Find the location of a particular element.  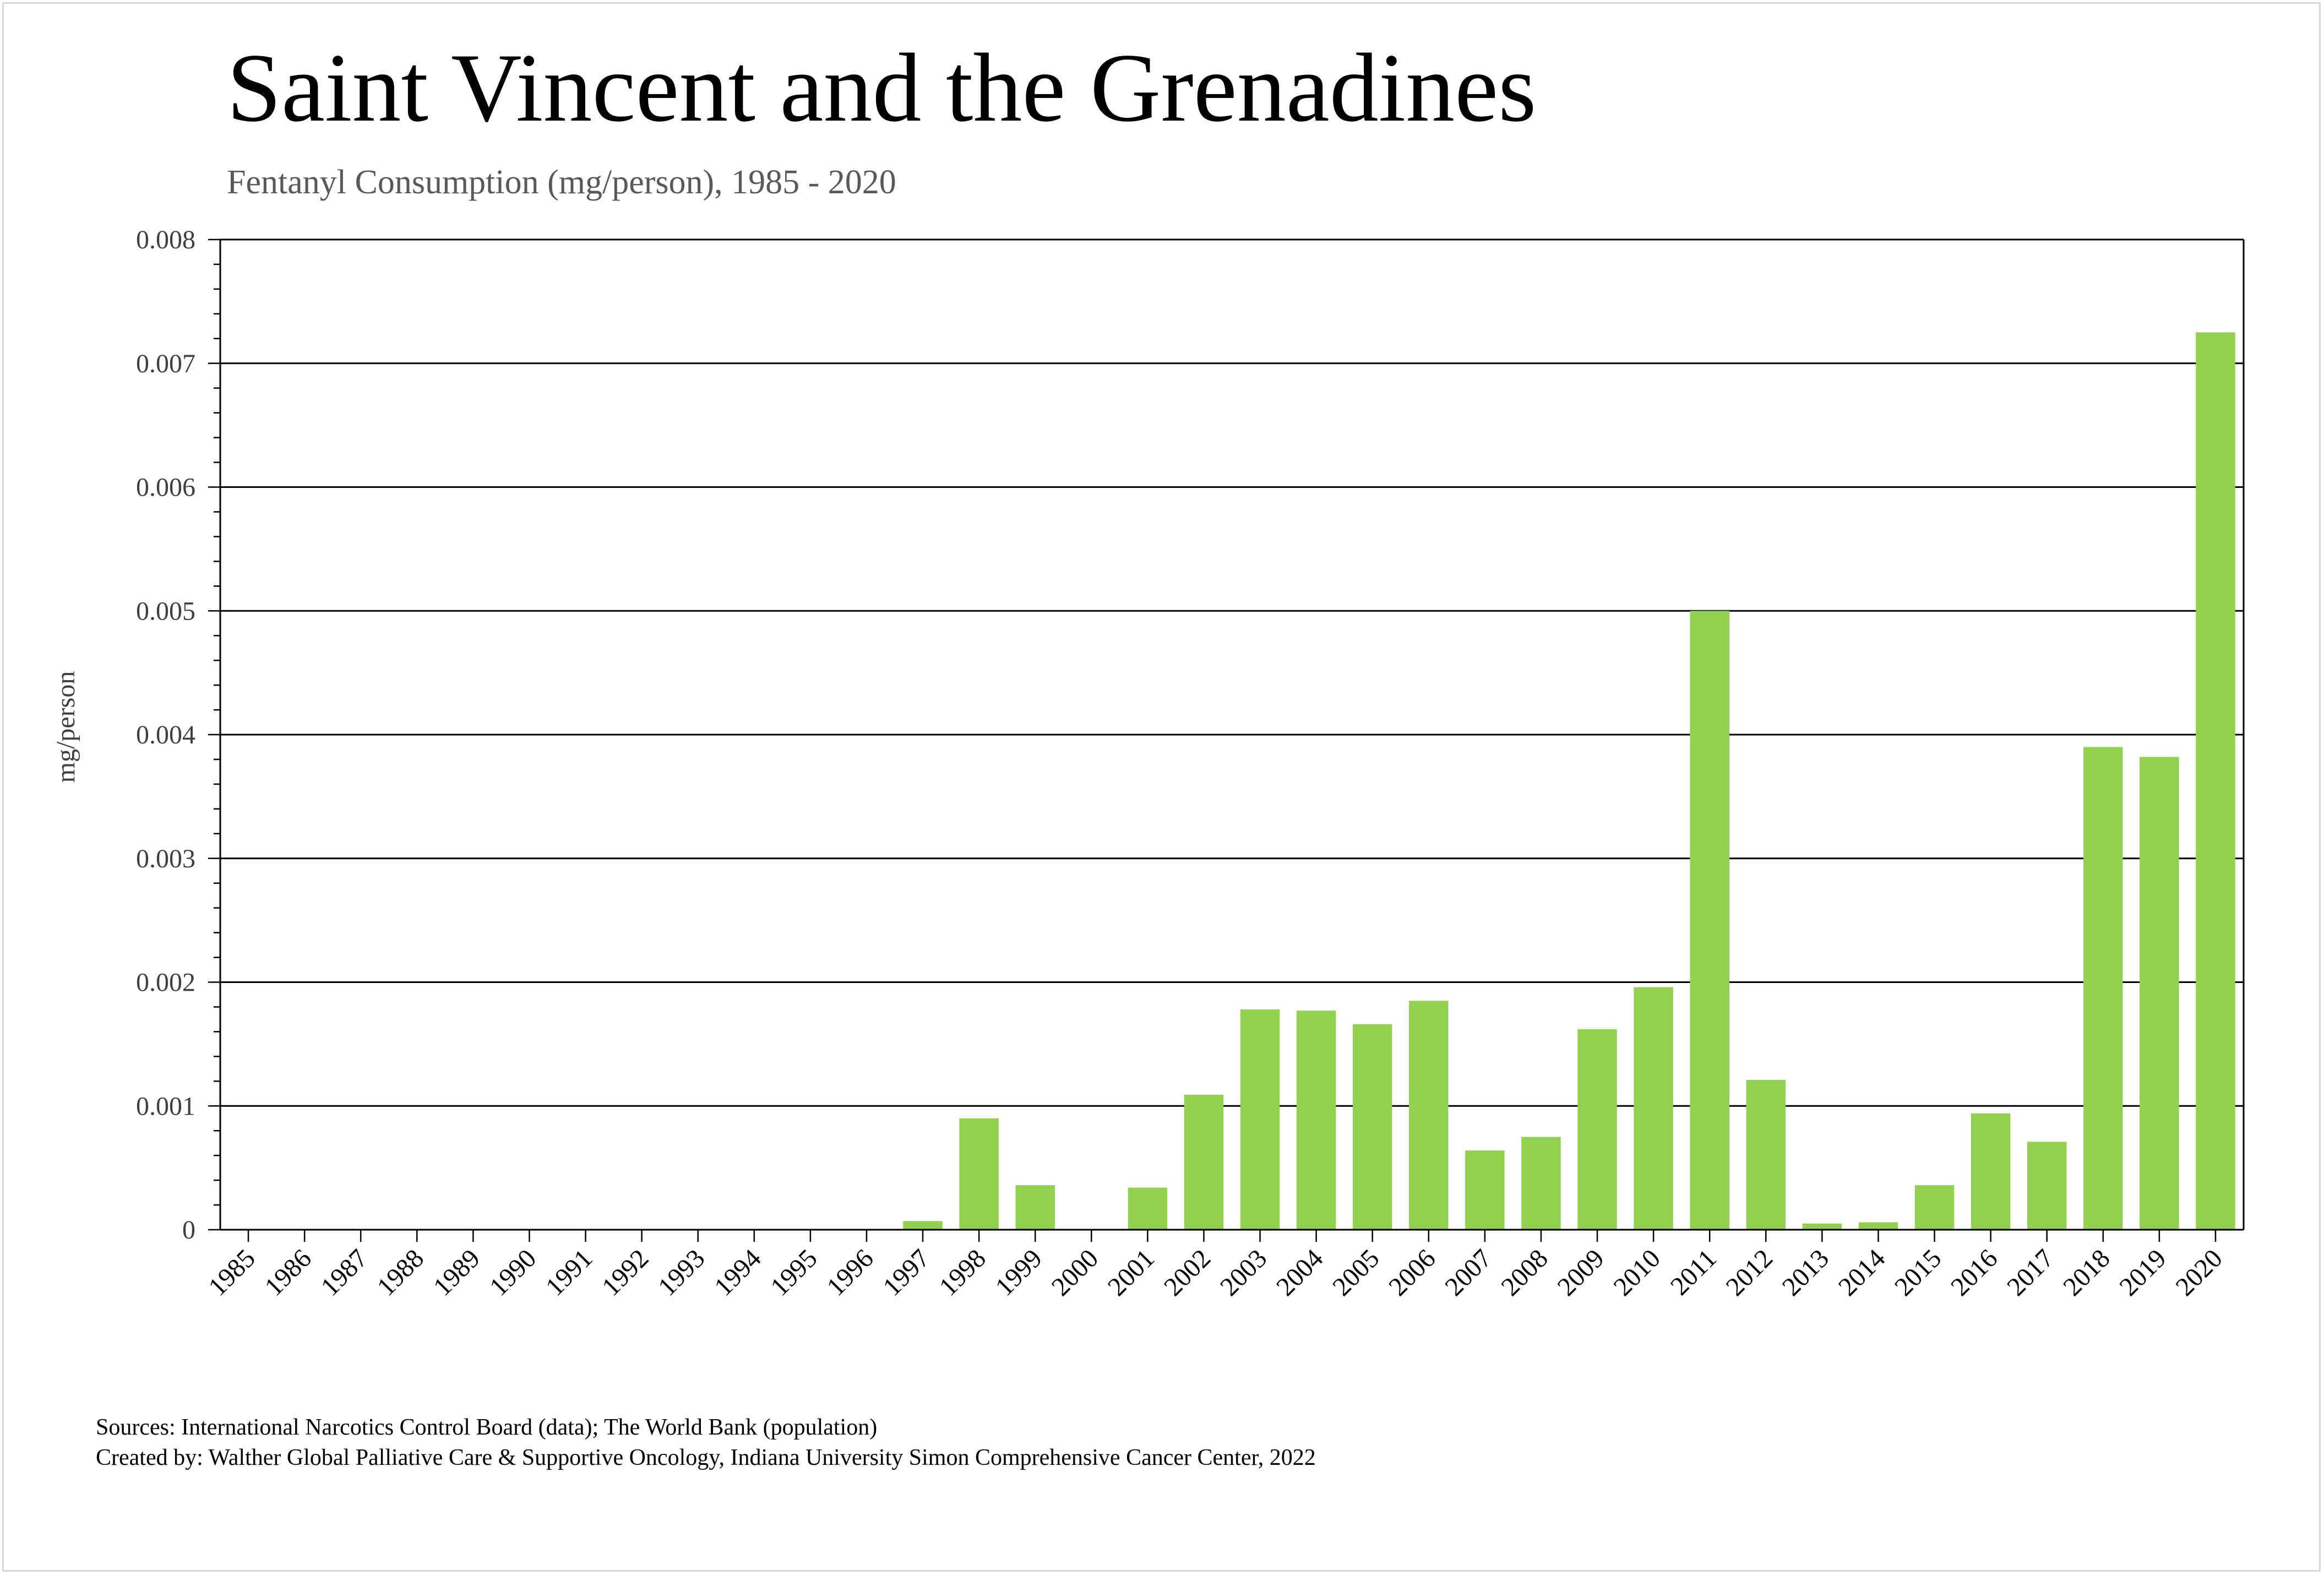

x-tick-label: 2001 is located at coordinates (1131, 1272).